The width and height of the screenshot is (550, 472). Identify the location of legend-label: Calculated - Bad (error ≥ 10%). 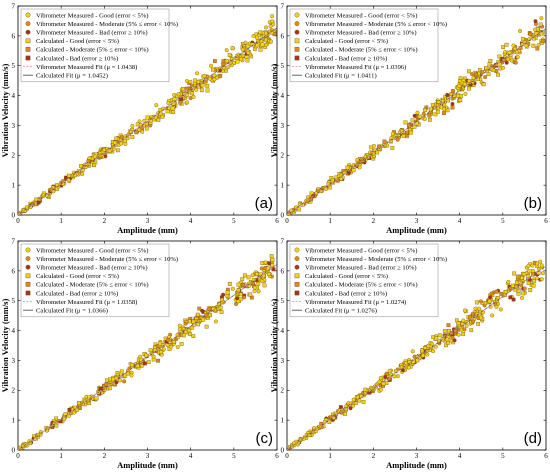
(77, 293).